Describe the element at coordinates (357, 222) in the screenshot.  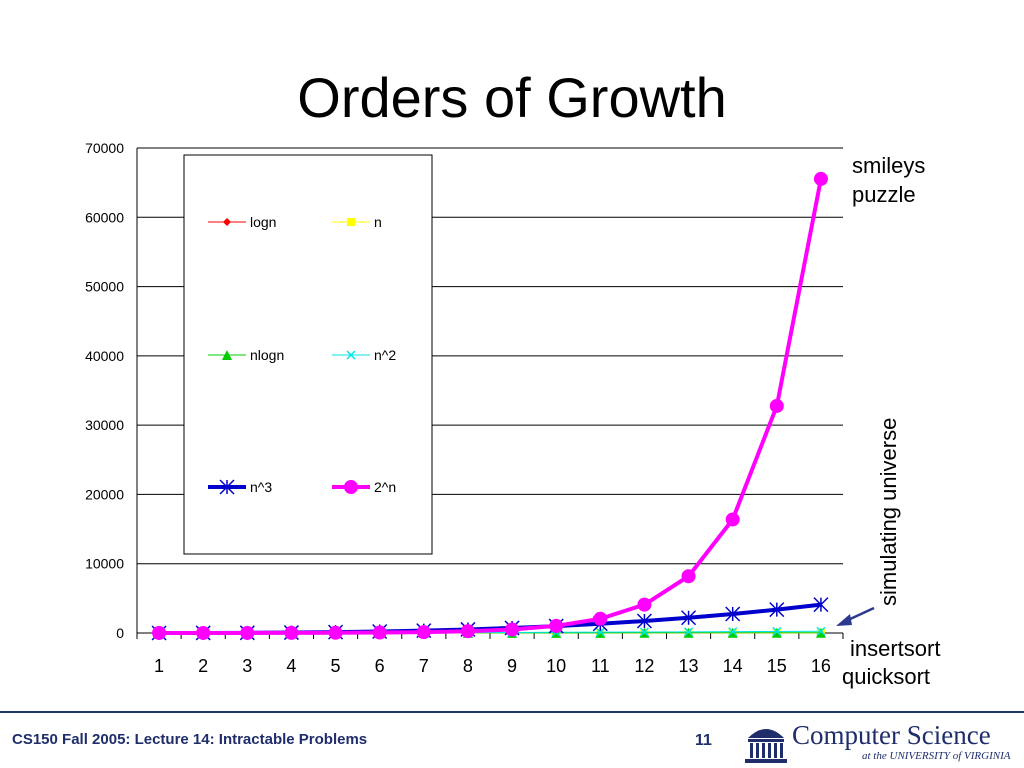
I see `legend-item-n: n` at that location.